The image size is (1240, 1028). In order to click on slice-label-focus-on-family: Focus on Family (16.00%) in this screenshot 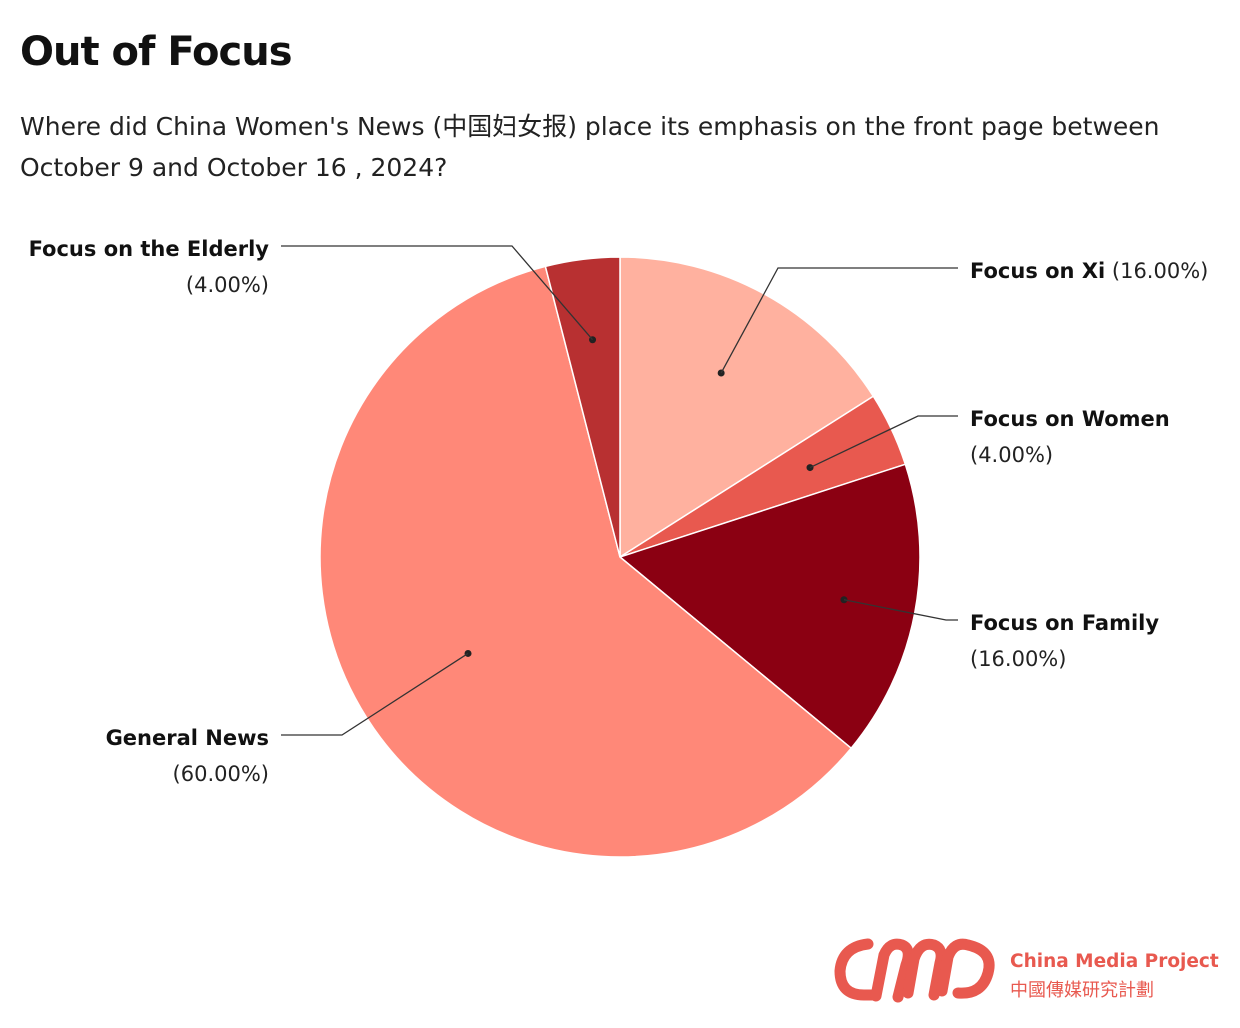, I will do `click(1064, 641)`.